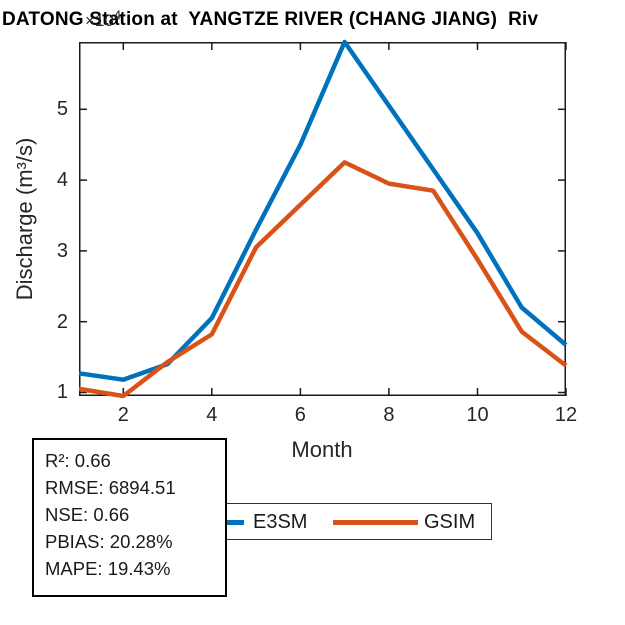 This screenshot has height=625, width=625. Describe the element at coordinates (109, 541) in the screenshot. I see `stat-pbias: PBIAS: 20.28%` at that location.